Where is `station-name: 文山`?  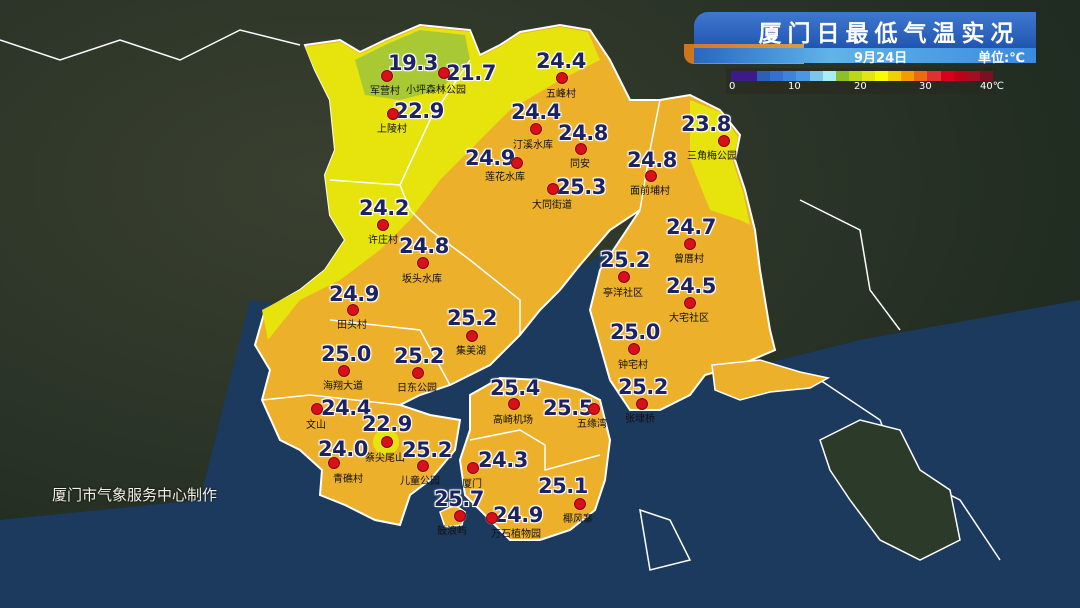 station-name: 文山 is located at coordinates (316, 425).